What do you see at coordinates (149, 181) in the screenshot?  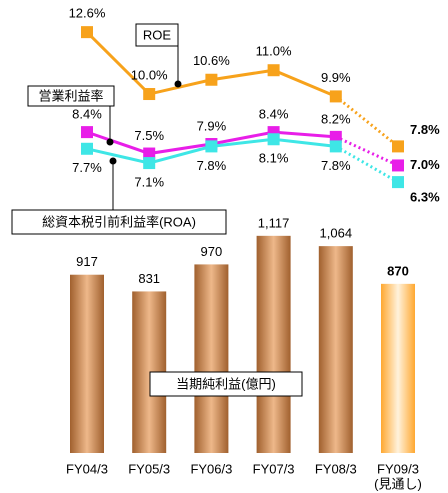 I see `point-value-label: 7.1%` at bounding box center [149, 181].